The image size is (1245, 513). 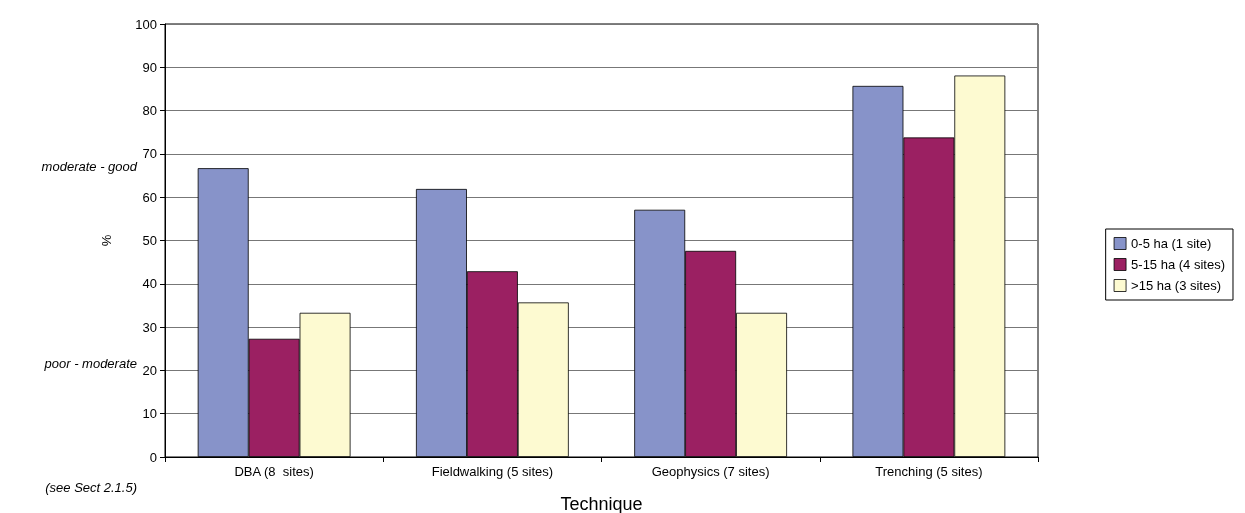 What do you see at coordinates (149, 154) in the screenshot?
I see `y-tick-label: 70` at bounding box center [149, 154].